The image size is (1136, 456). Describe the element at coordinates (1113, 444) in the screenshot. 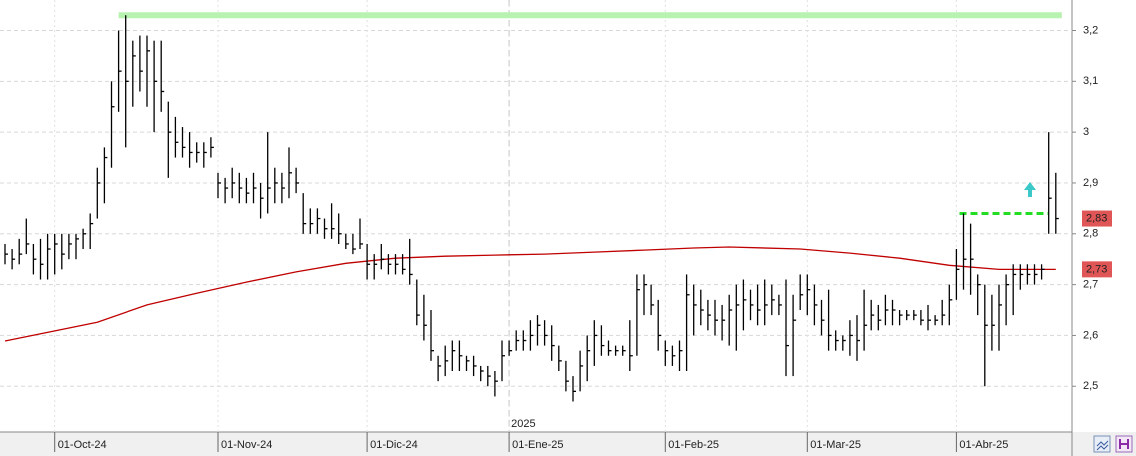

I see `toolbar-buttons` at that location.